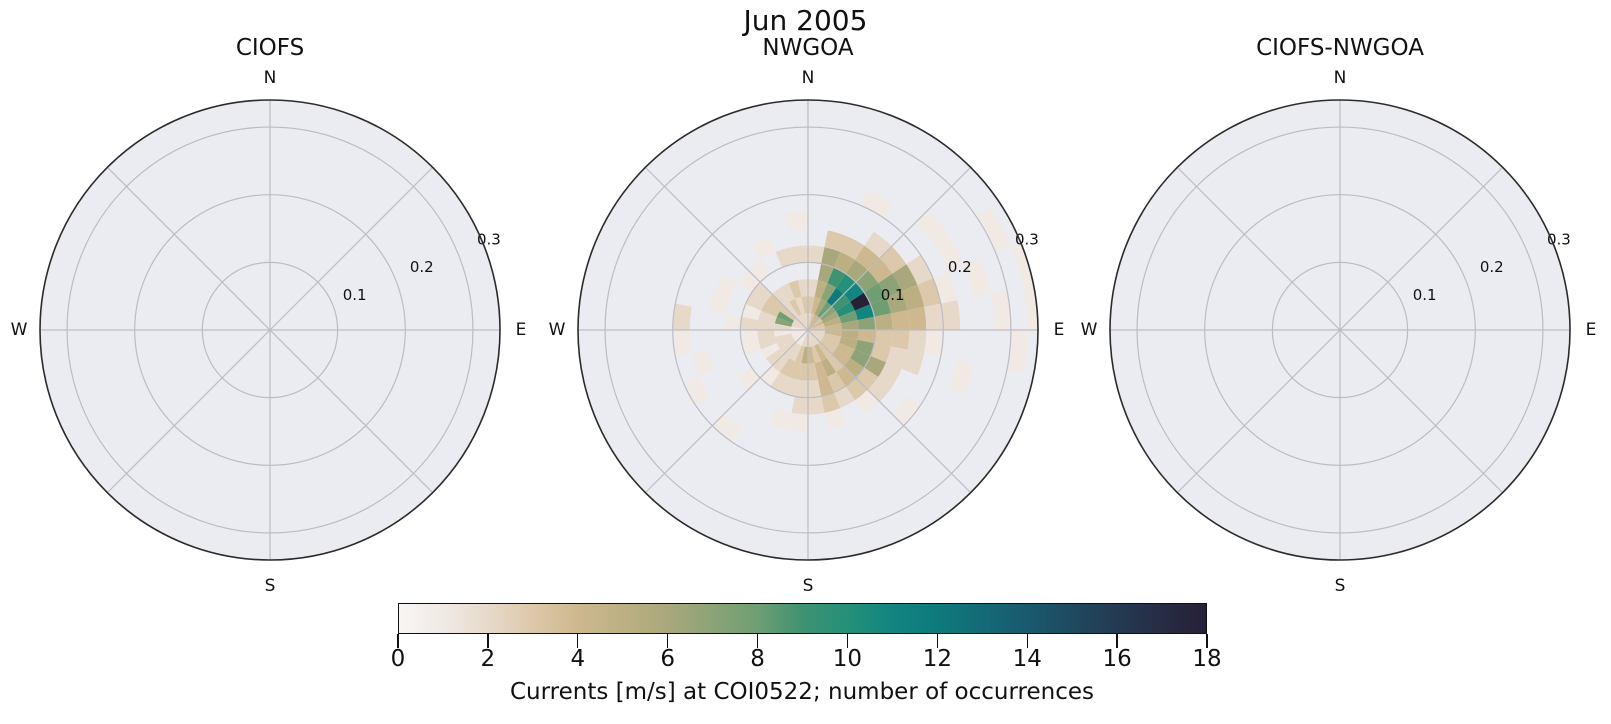 This screenshot has height=724, width=1611. What do you see at coordinates (937, 659) in the screenshot?
I see `colorbar-tick-label: 12` at bounding box center [937, 659].